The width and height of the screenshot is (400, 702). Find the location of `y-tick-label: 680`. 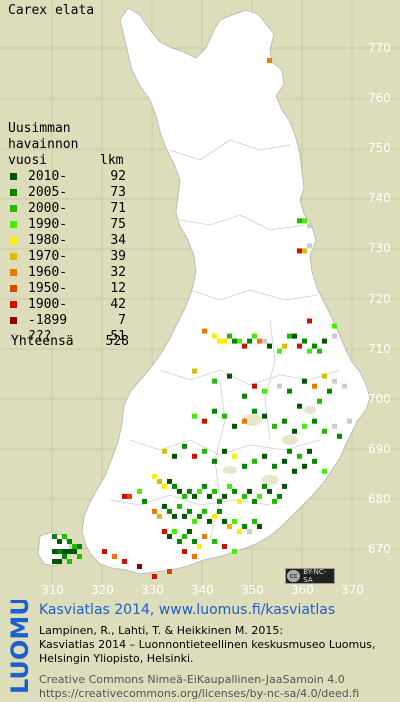

y-tick-label: 680 is located at coordinates (379, 498).